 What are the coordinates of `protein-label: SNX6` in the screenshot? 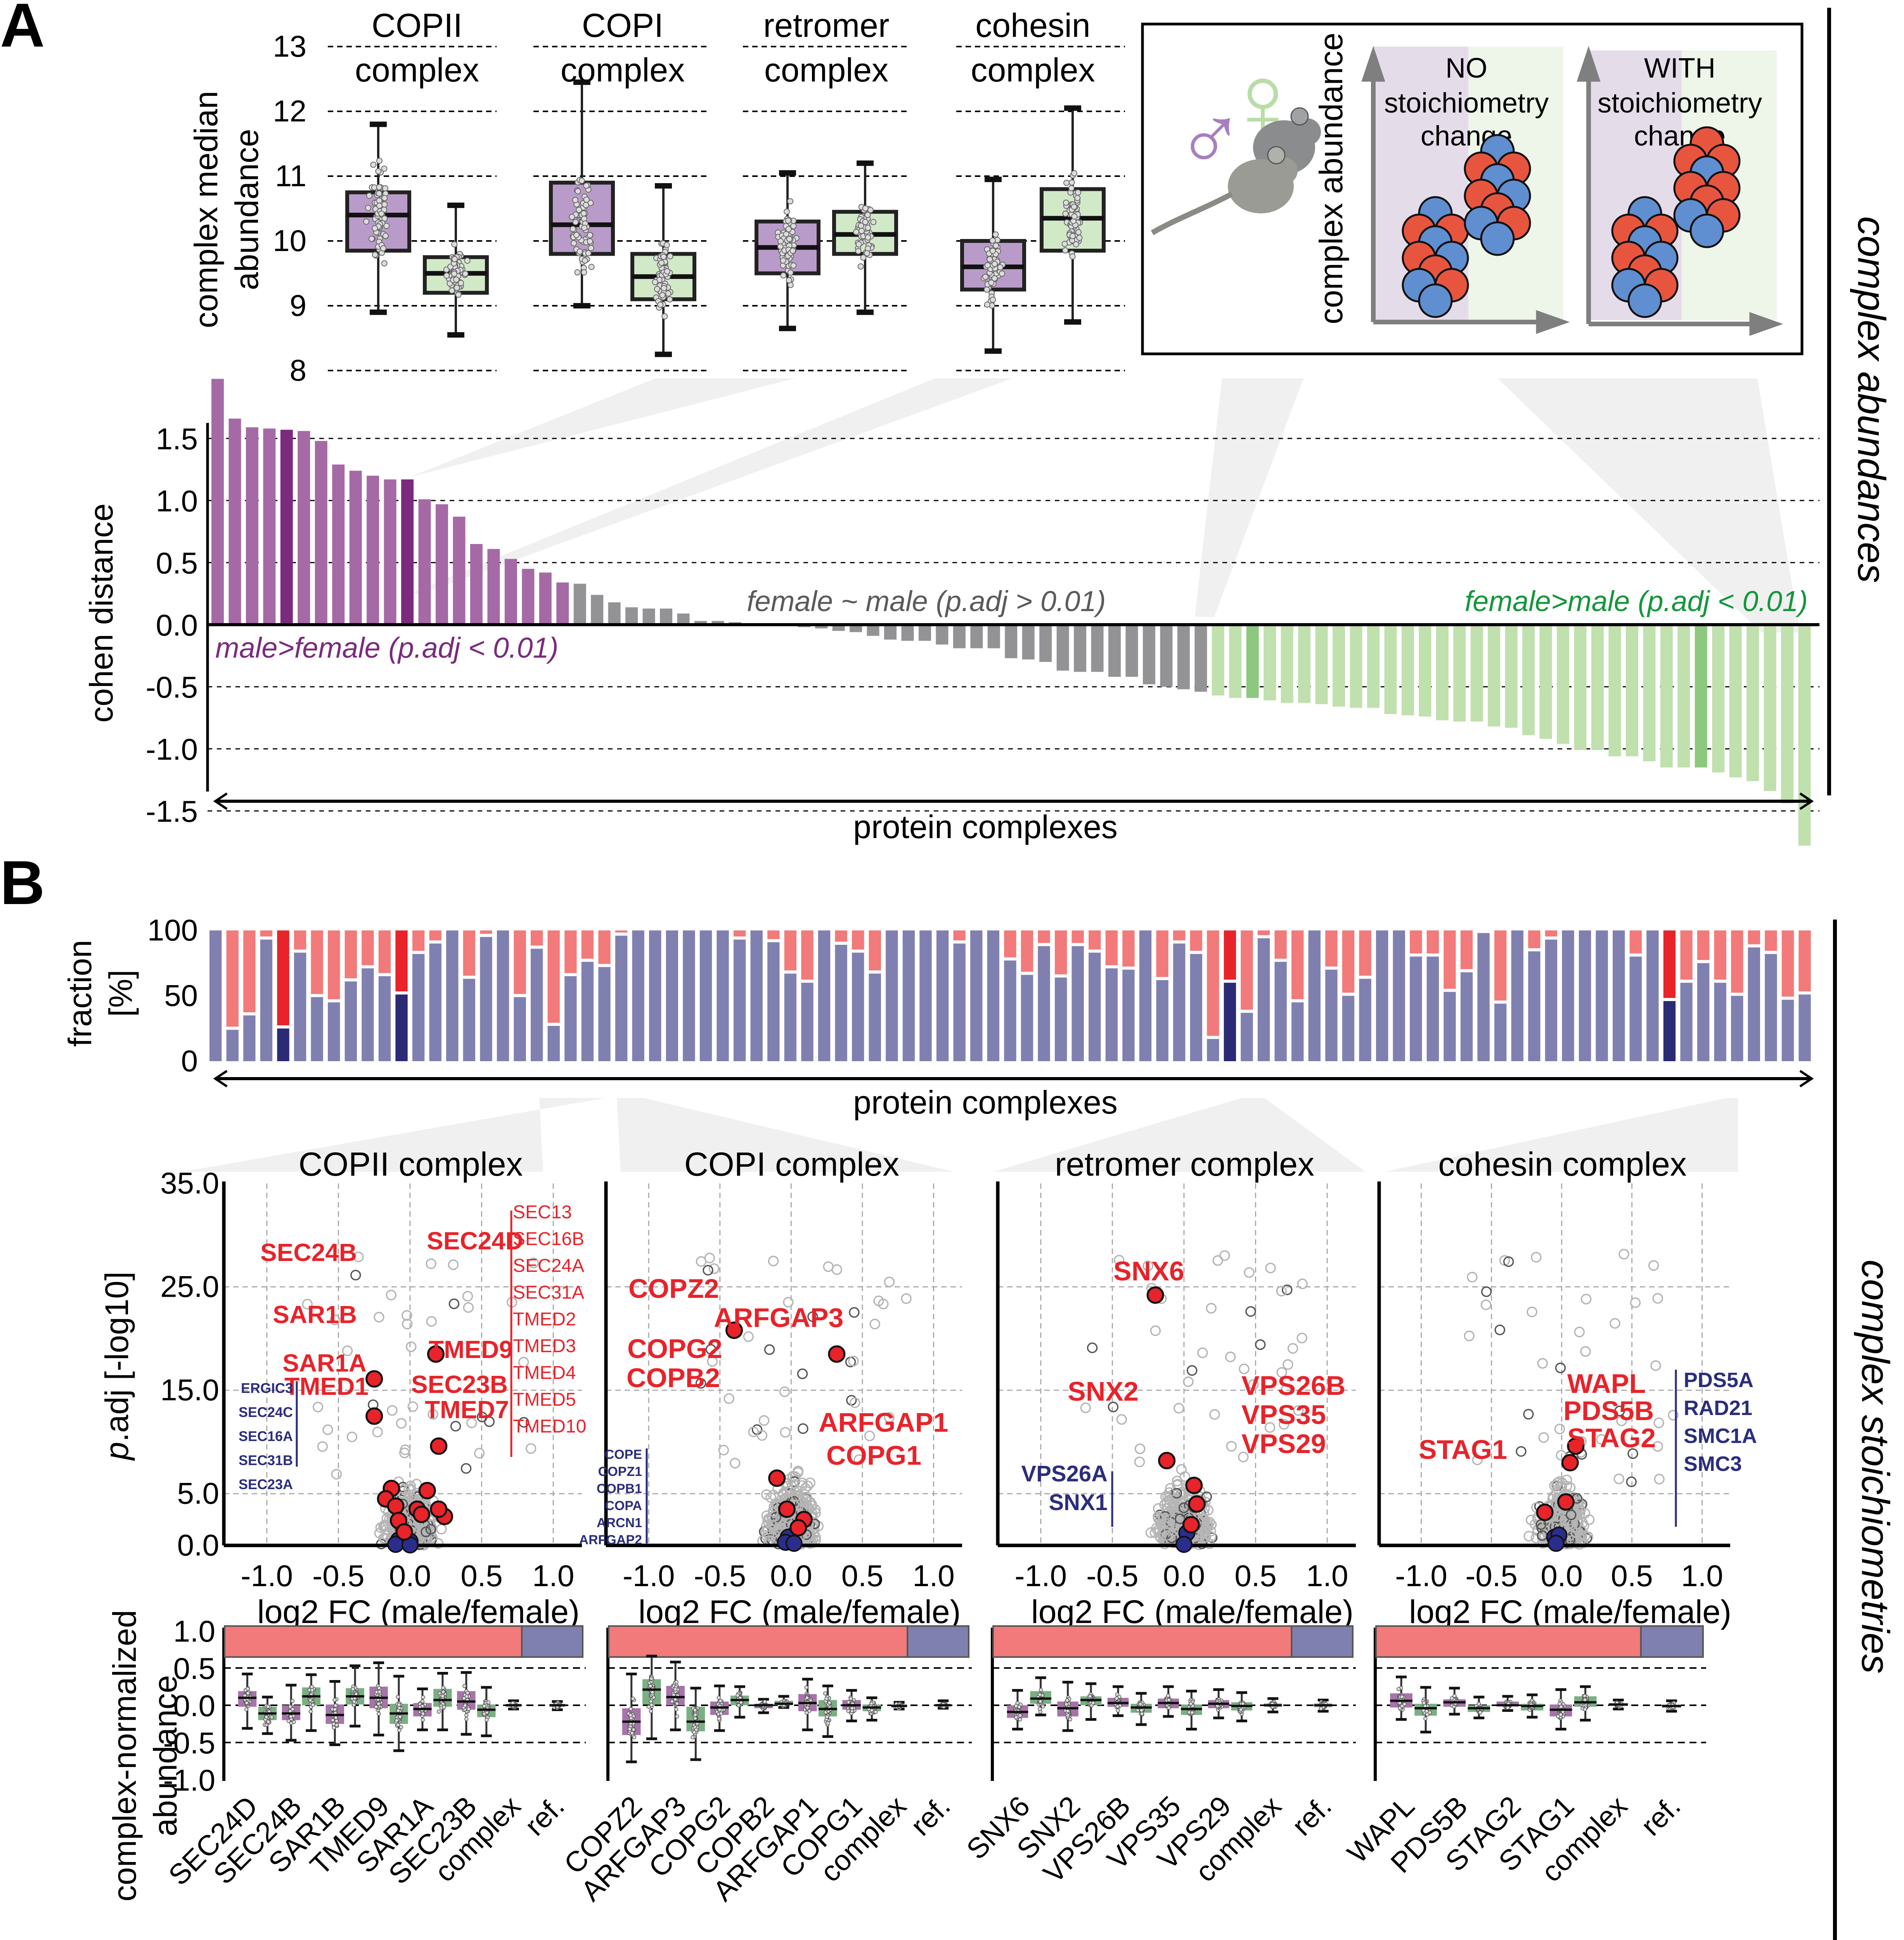 It's located at (1148, 1271).